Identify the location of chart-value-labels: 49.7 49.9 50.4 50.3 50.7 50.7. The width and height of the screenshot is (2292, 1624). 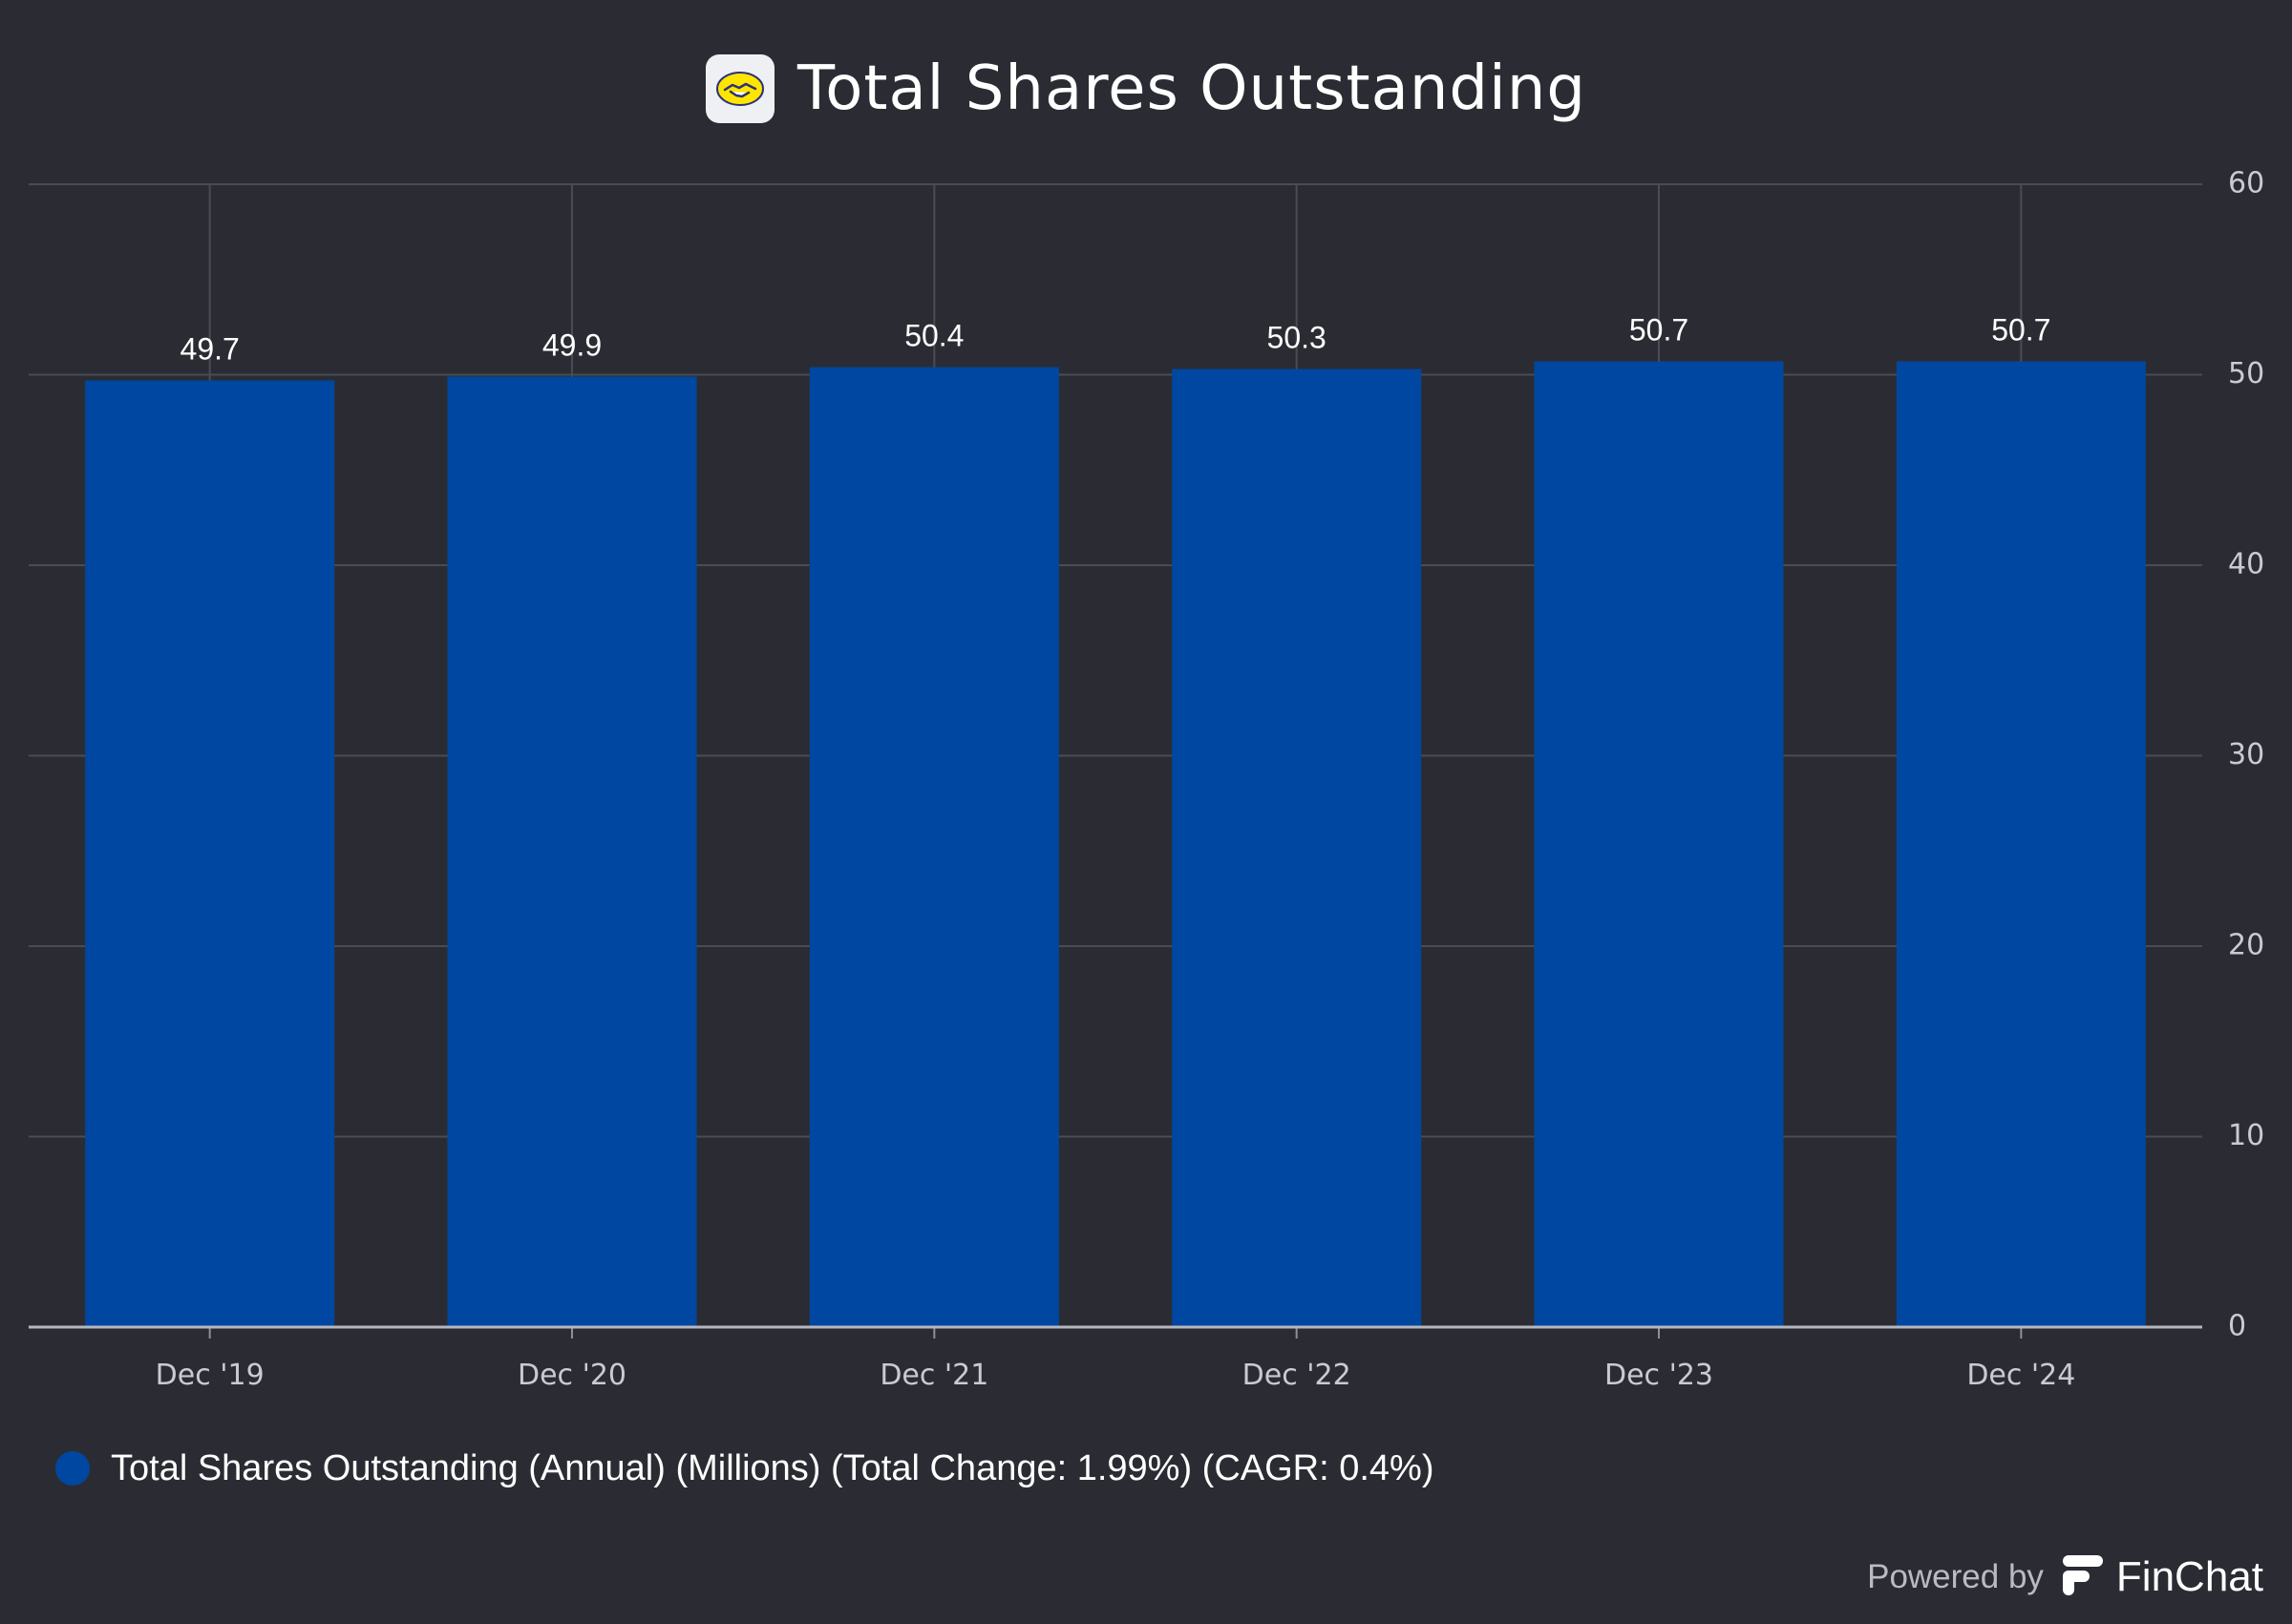
(1115, 340).